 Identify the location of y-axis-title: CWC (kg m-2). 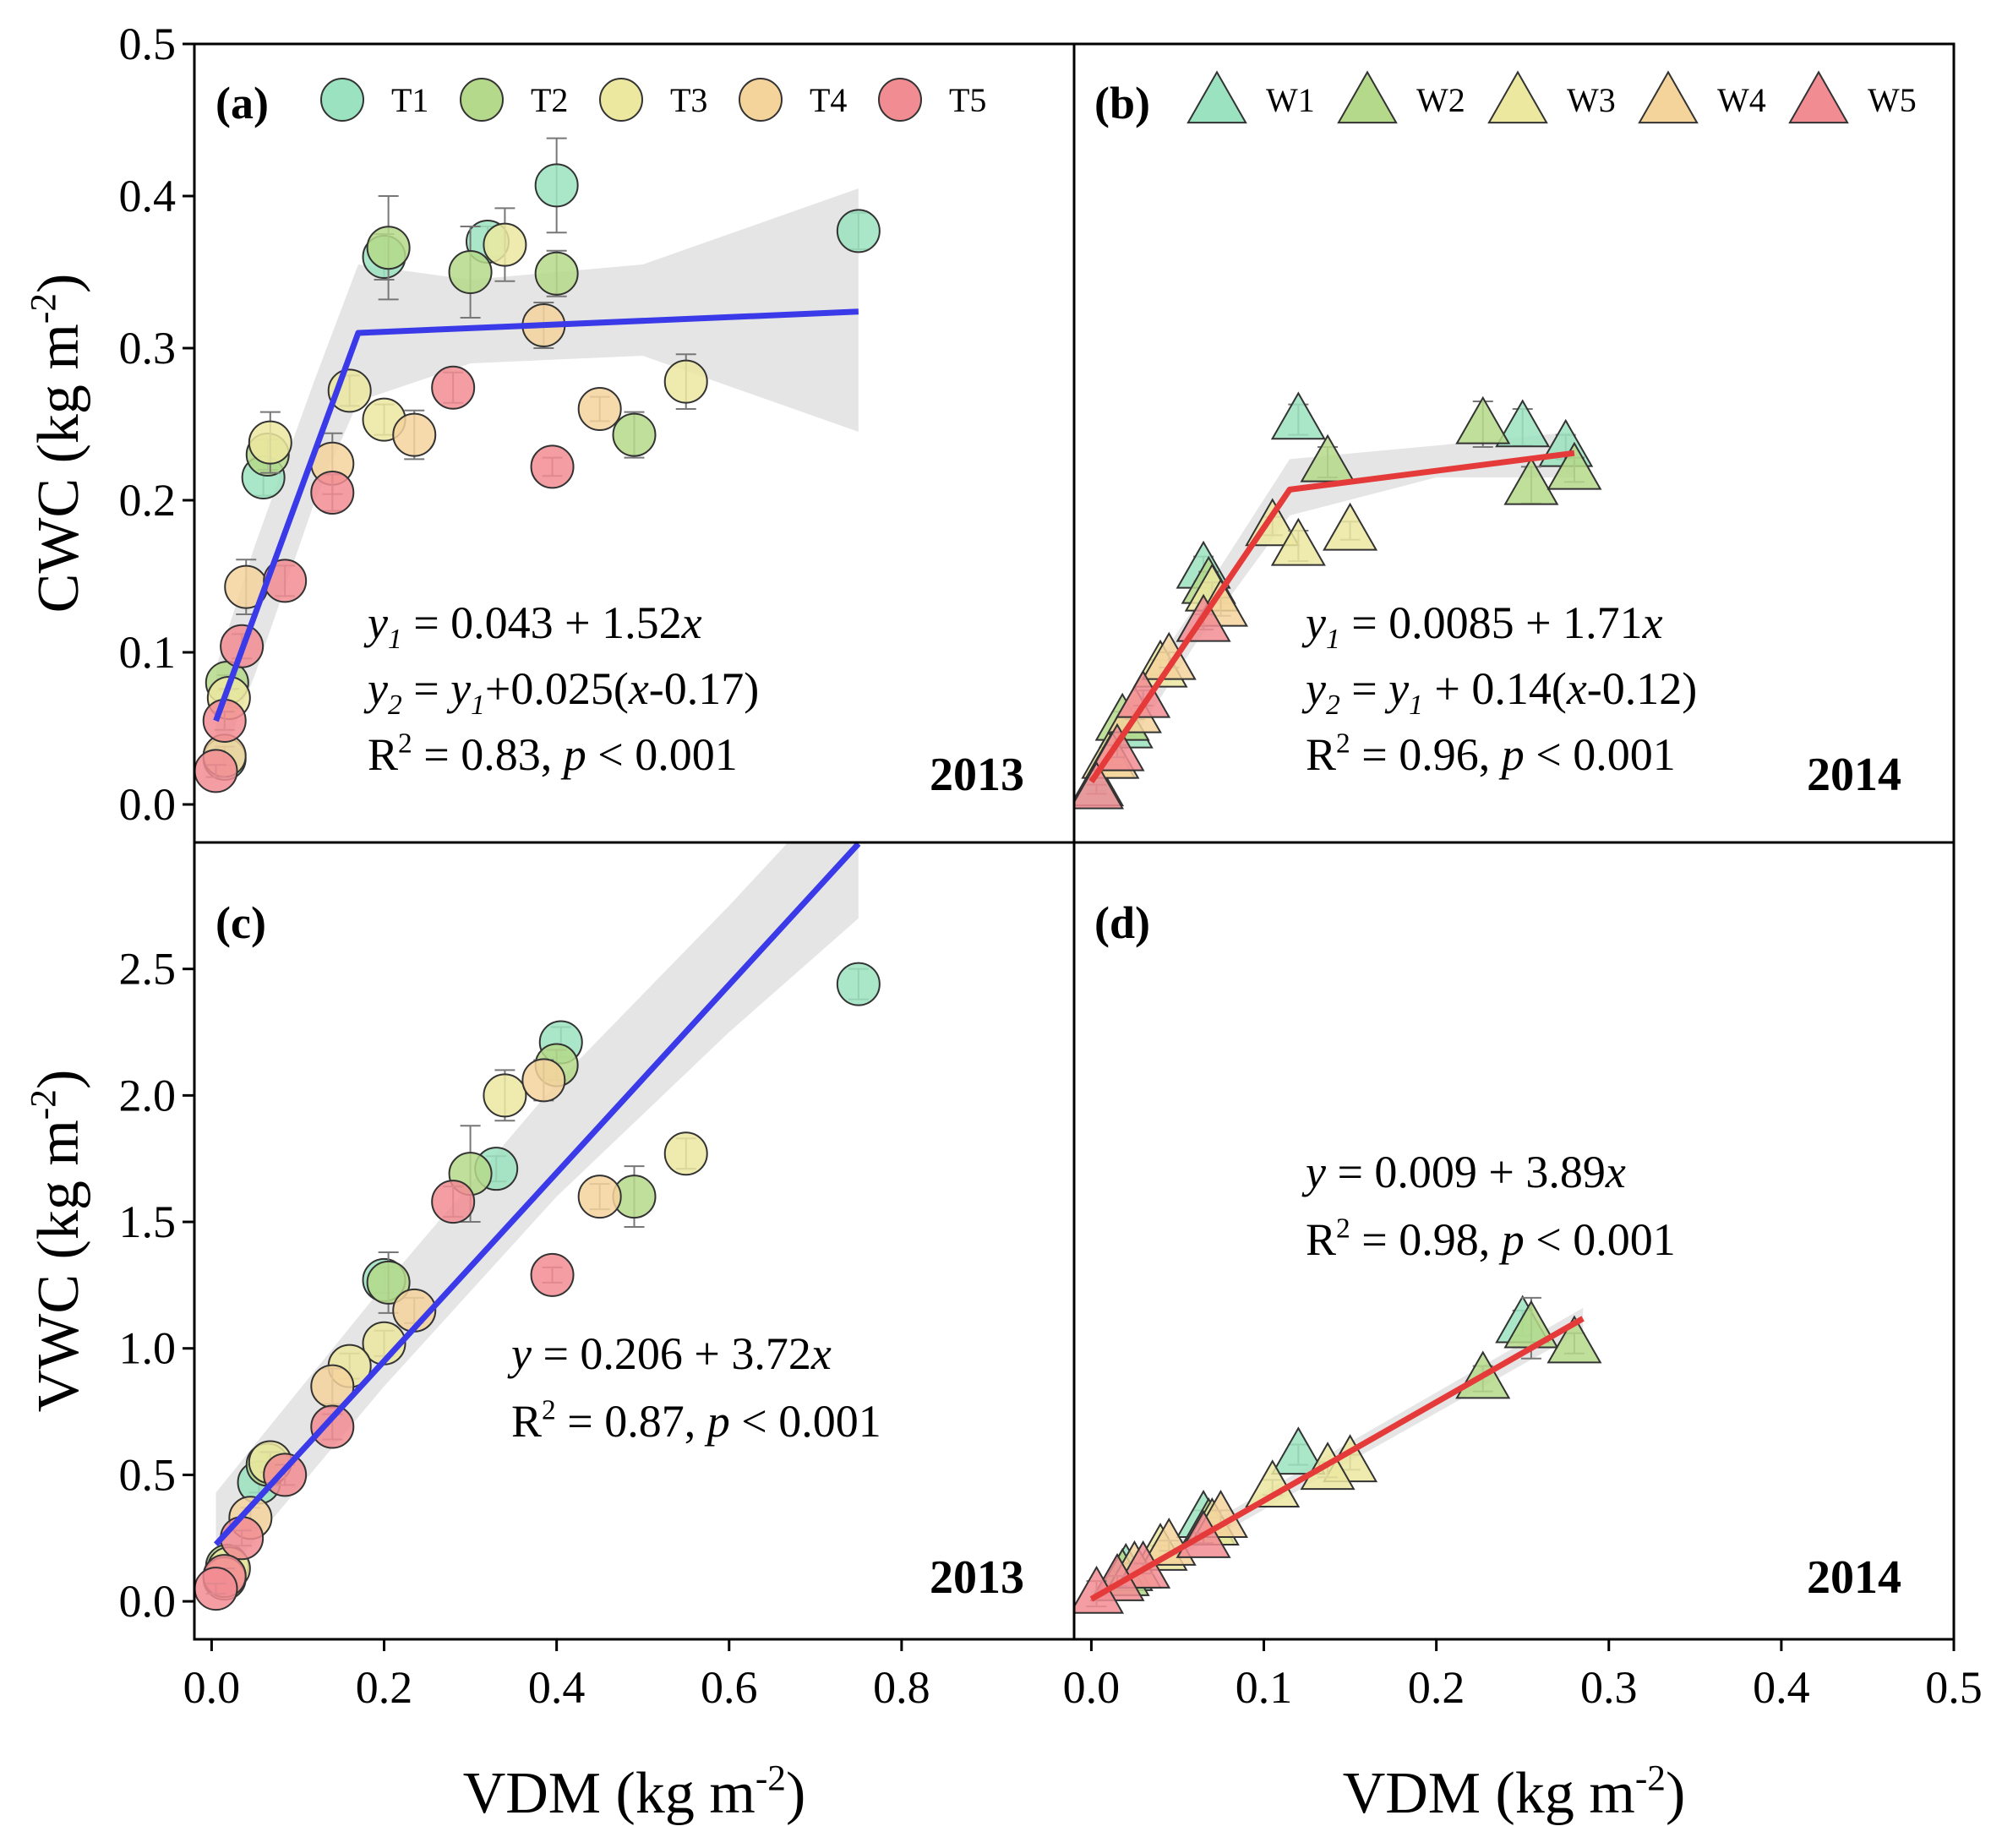
(57, 443).